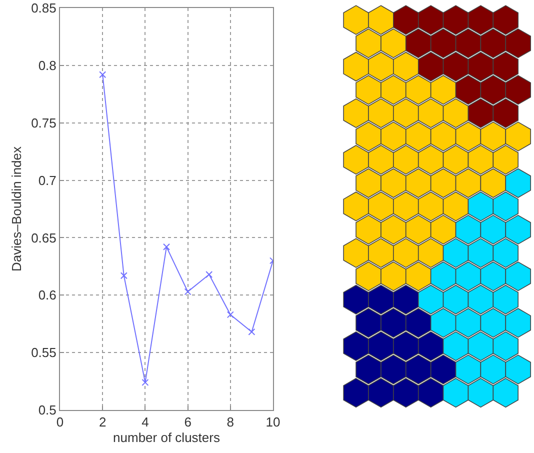 This screenshot has height=453, width=534. I want to click on y-tick-label: 0.5, so click(47, 410).